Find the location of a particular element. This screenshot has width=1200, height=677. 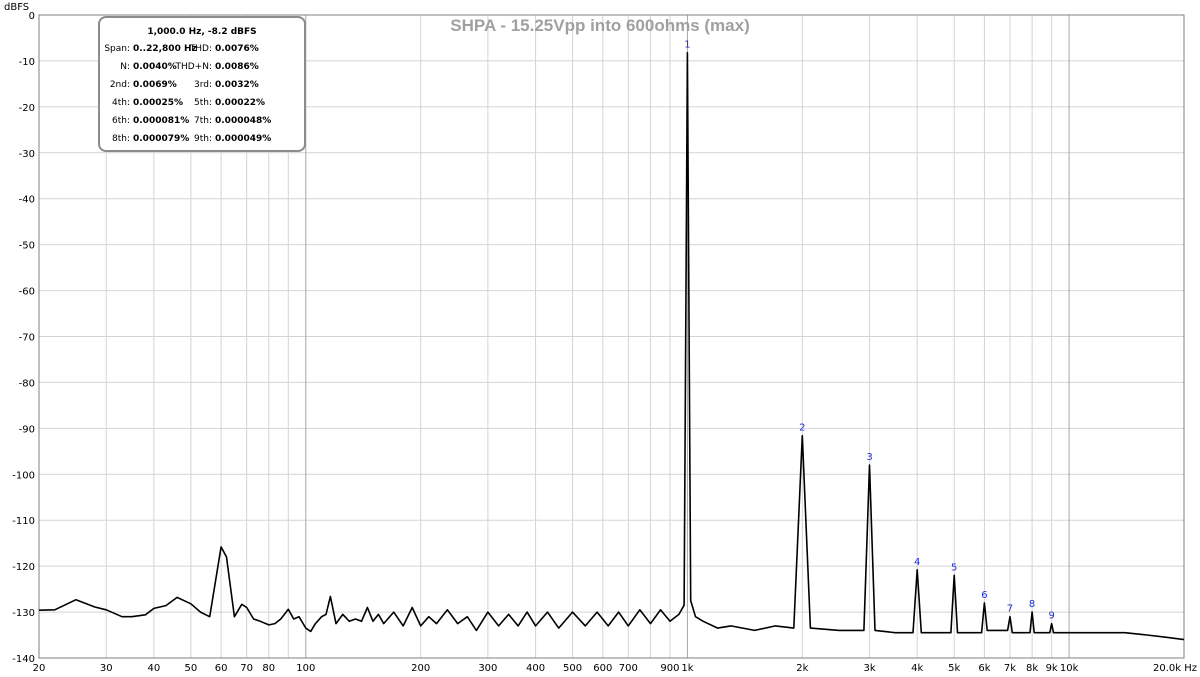

x-tick-label: 50 is located at coordinates (191, 668).